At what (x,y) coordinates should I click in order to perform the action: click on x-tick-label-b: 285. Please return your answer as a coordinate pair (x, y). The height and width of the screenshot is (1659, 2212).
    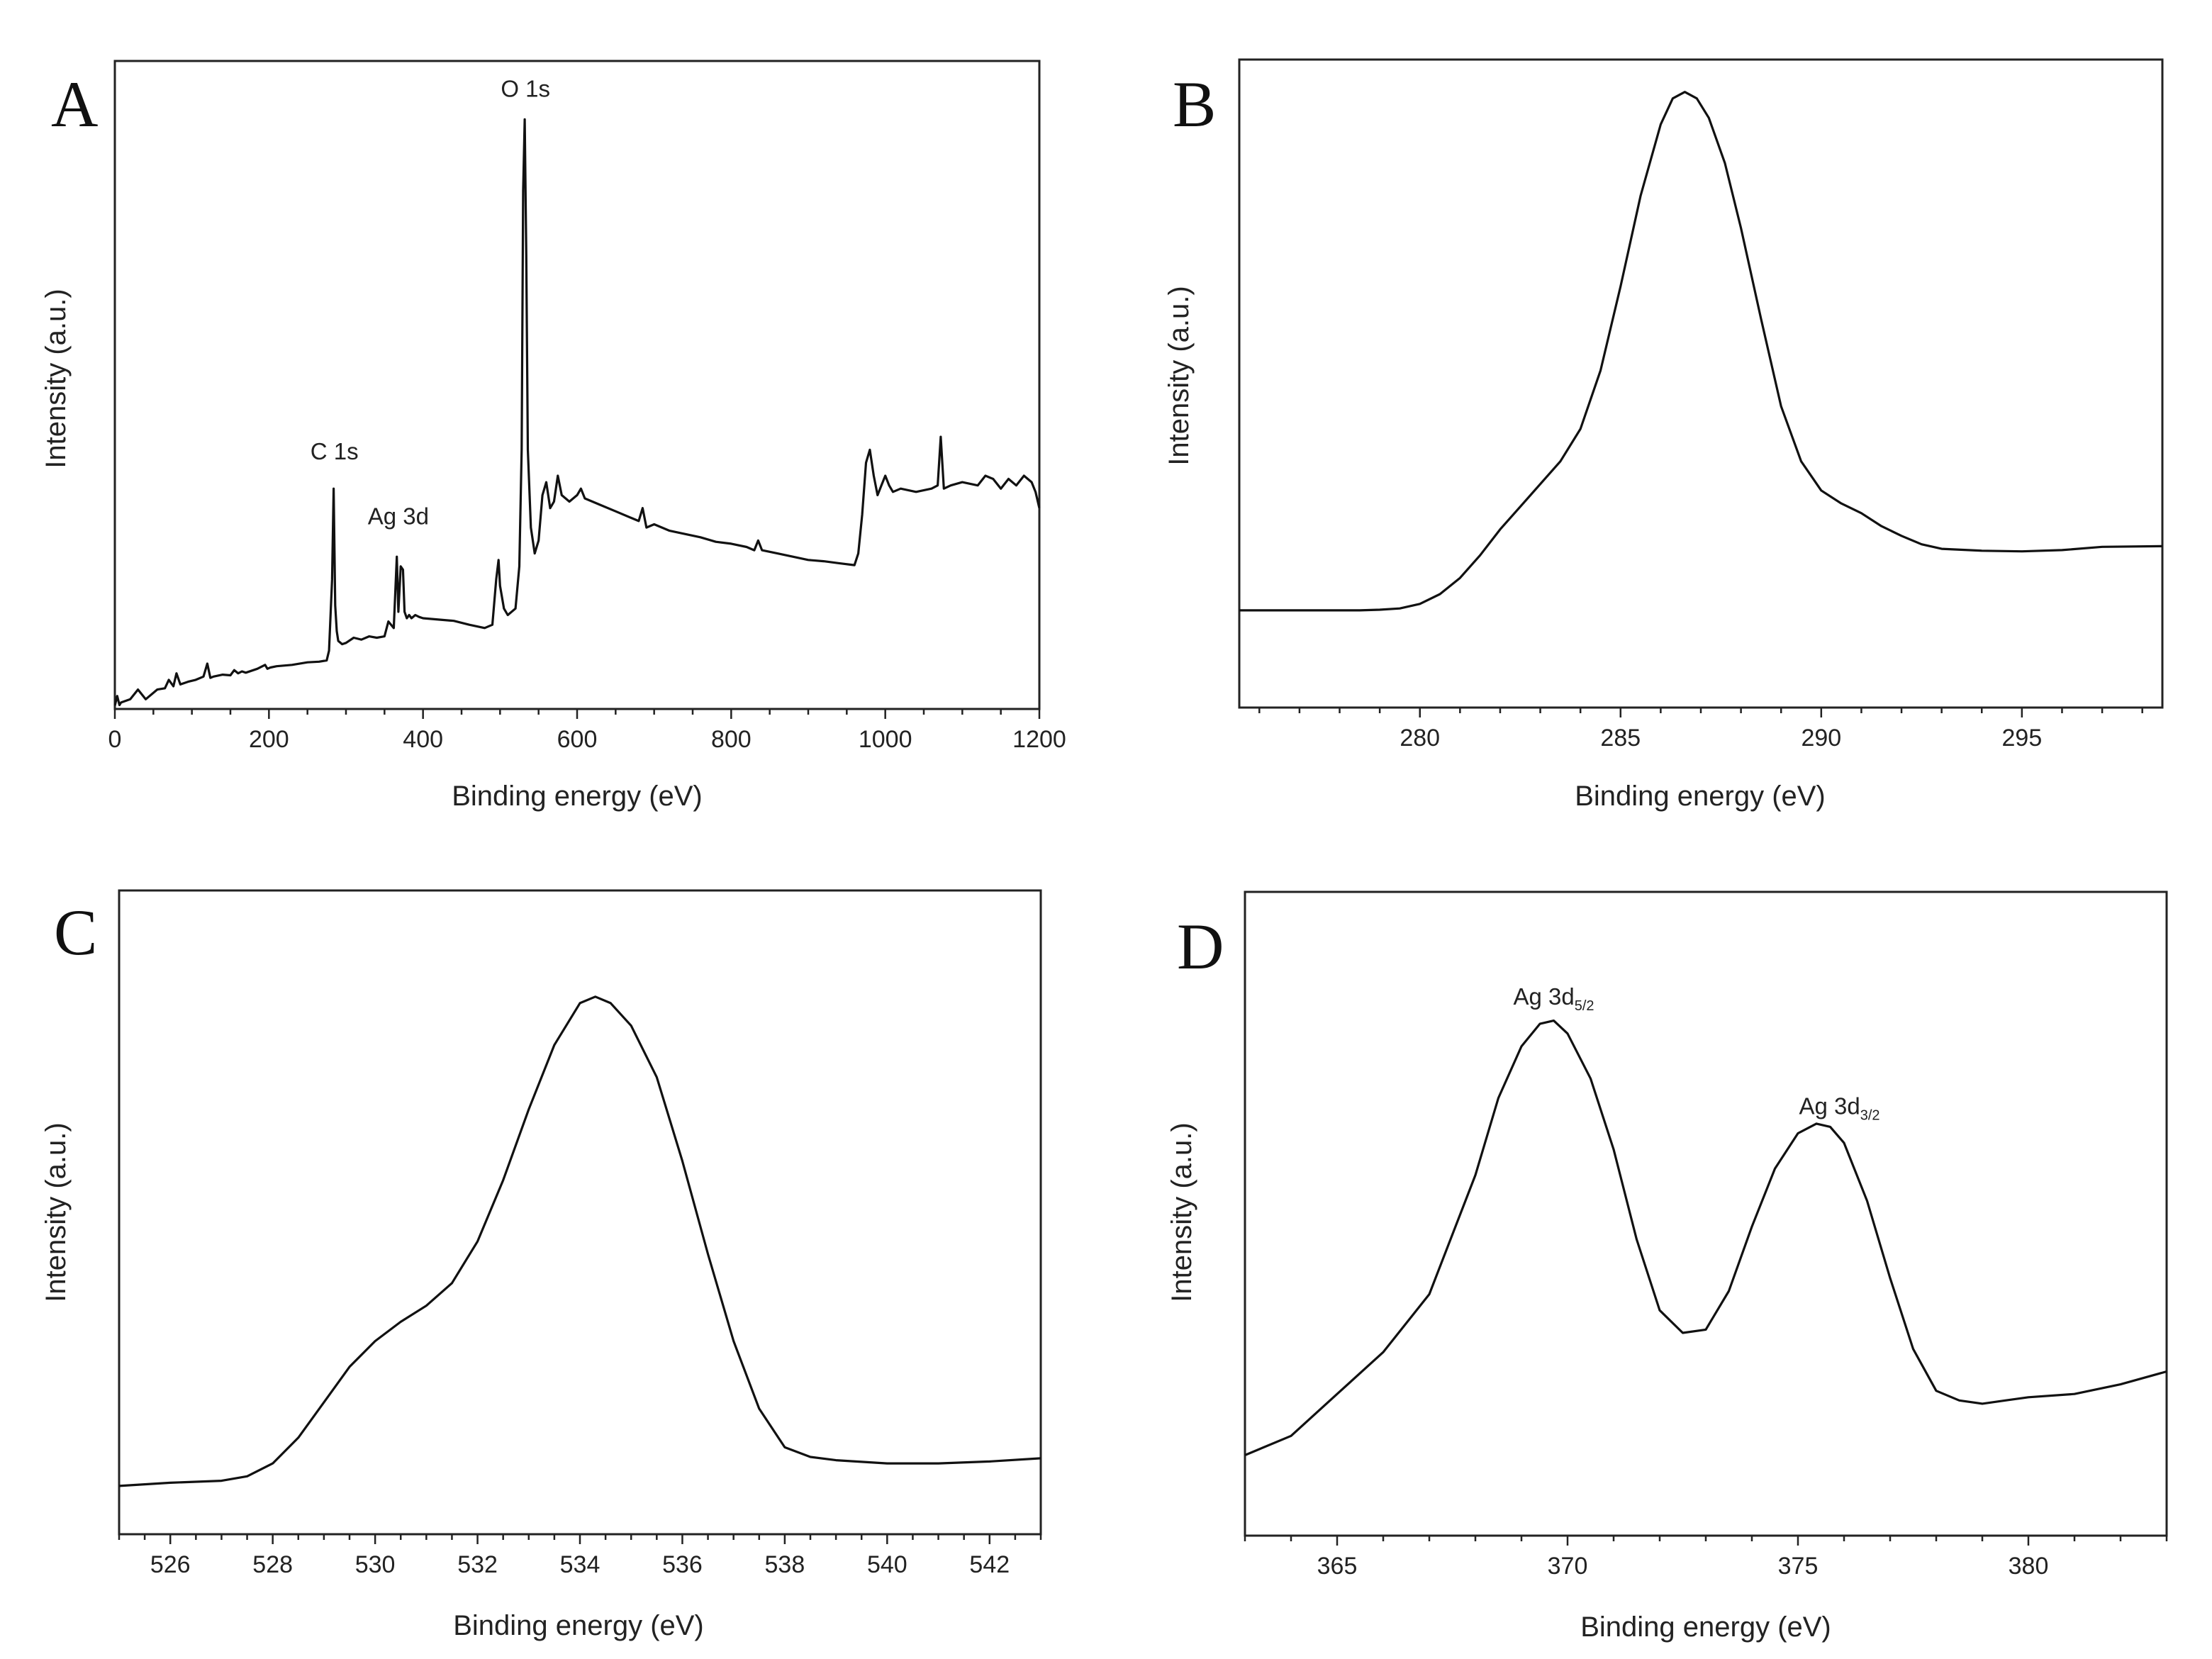
    Looking at the image, I should click on (1621, 738).